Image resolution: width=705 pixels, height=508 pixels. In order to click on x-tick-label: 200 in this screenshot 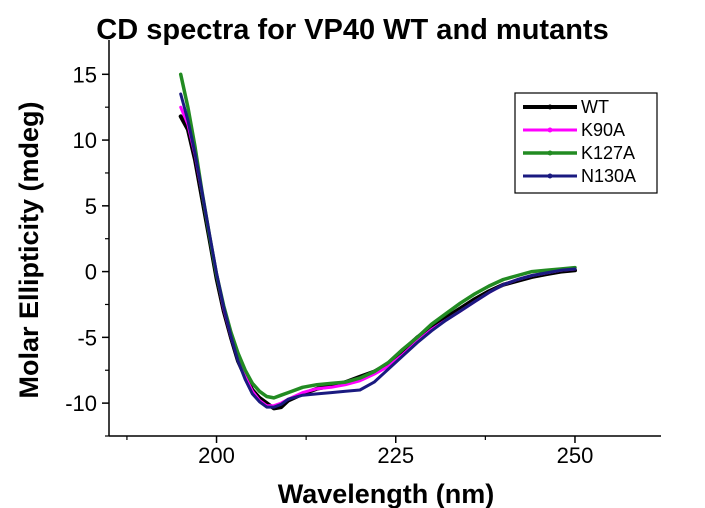, I will do `click(216, 455)`.